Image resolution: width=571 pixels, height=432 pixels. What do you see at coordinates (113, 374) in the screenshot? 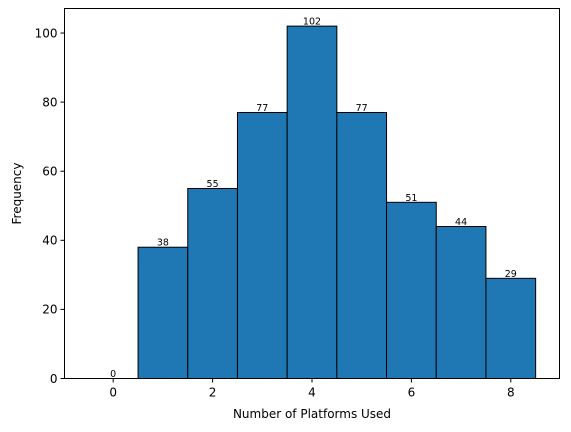
I see `data-label-0: 0` at bounding box center [113, 374].